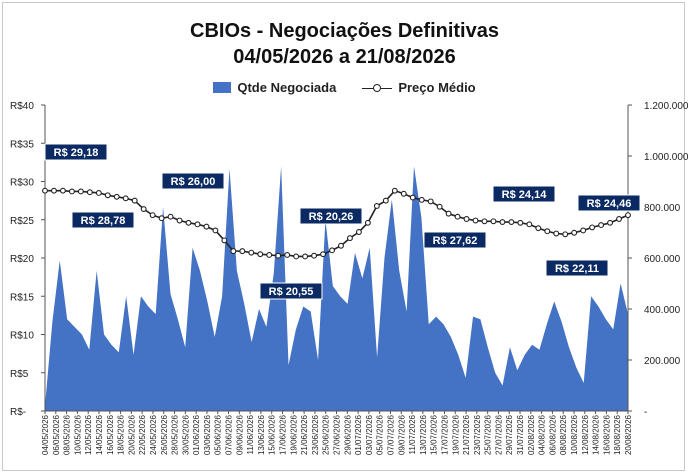  What do you see at coordinates (488, 434) in the screenshot?
I see `x-tick-label: 25/07/2026` at bounding box center [488, 434].